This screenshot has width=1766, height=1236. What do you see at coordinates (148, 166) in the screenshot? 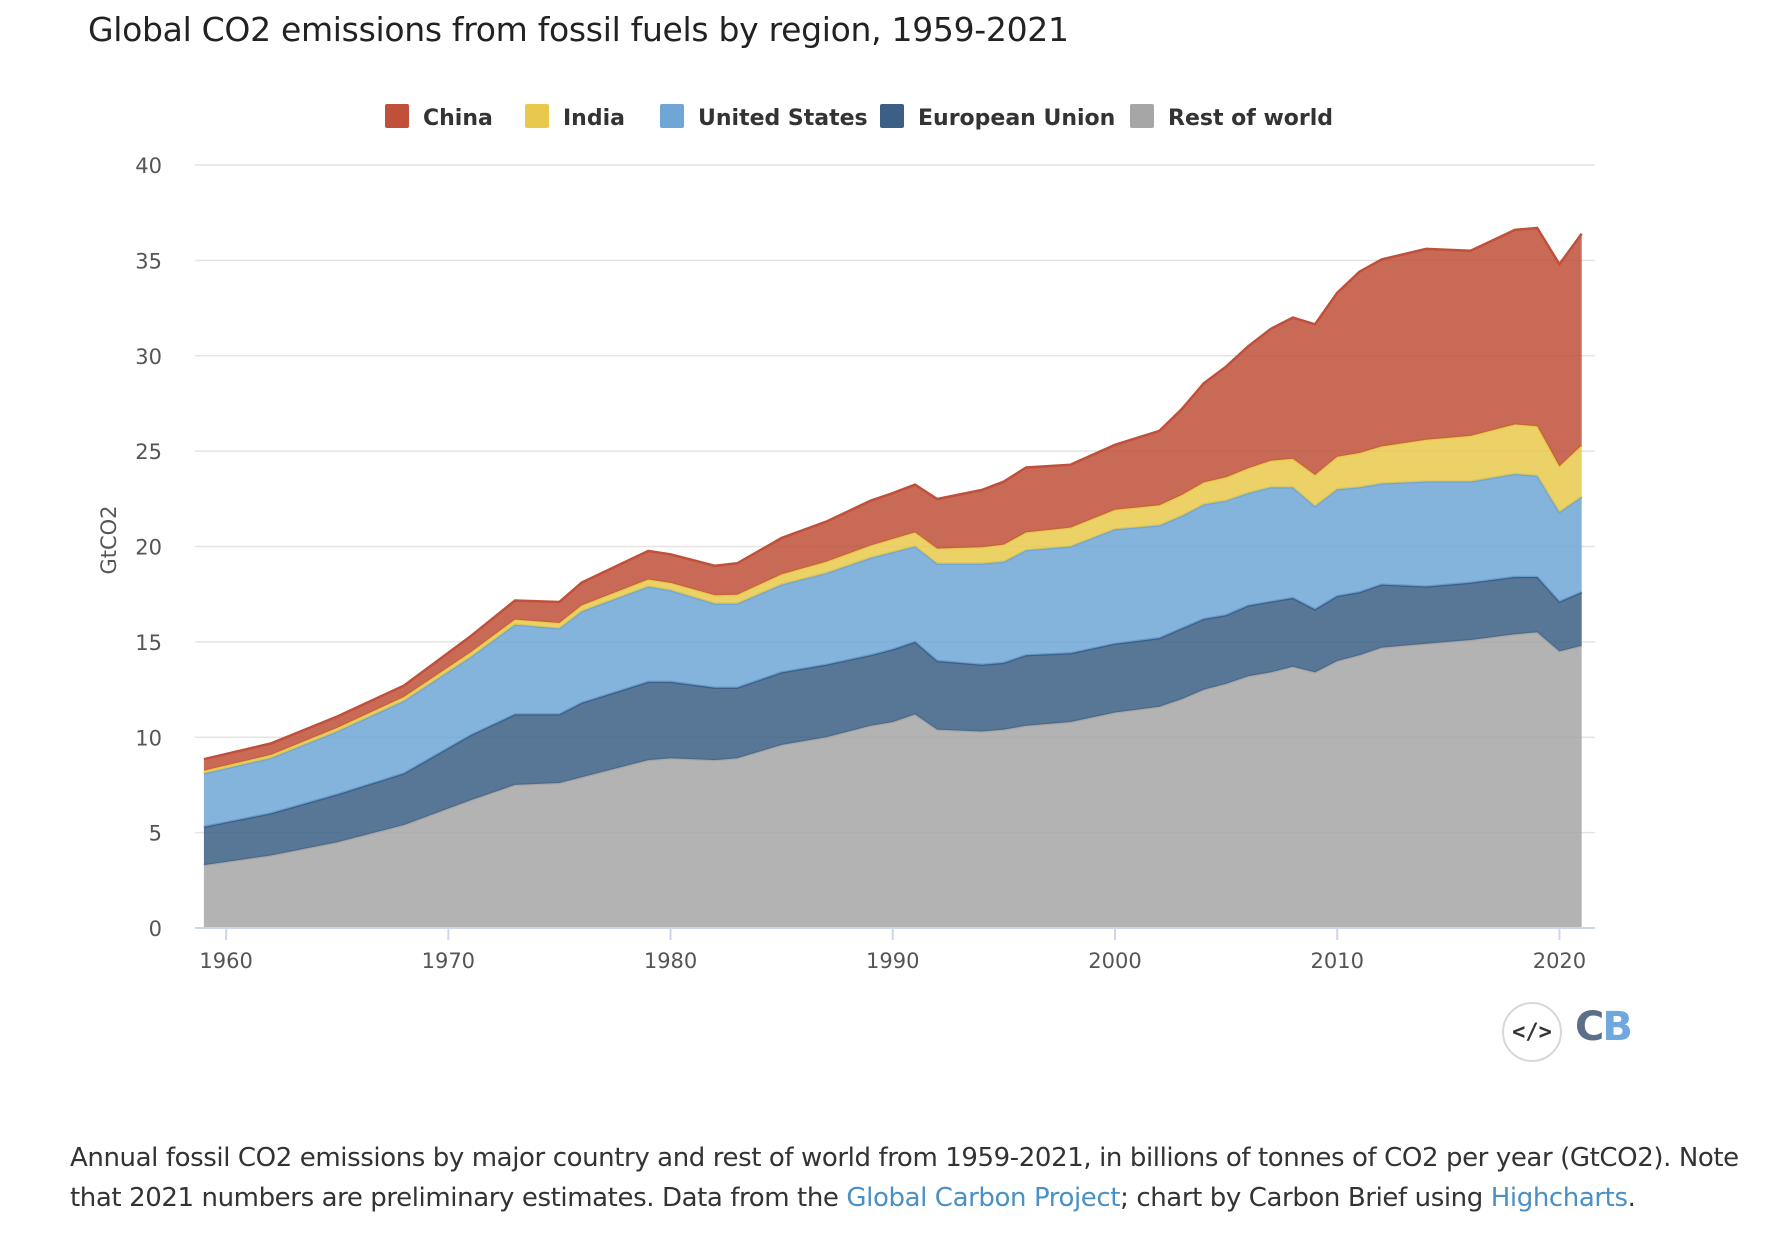
I see `y-tick-label: 40` at bounding box center [148, 166].